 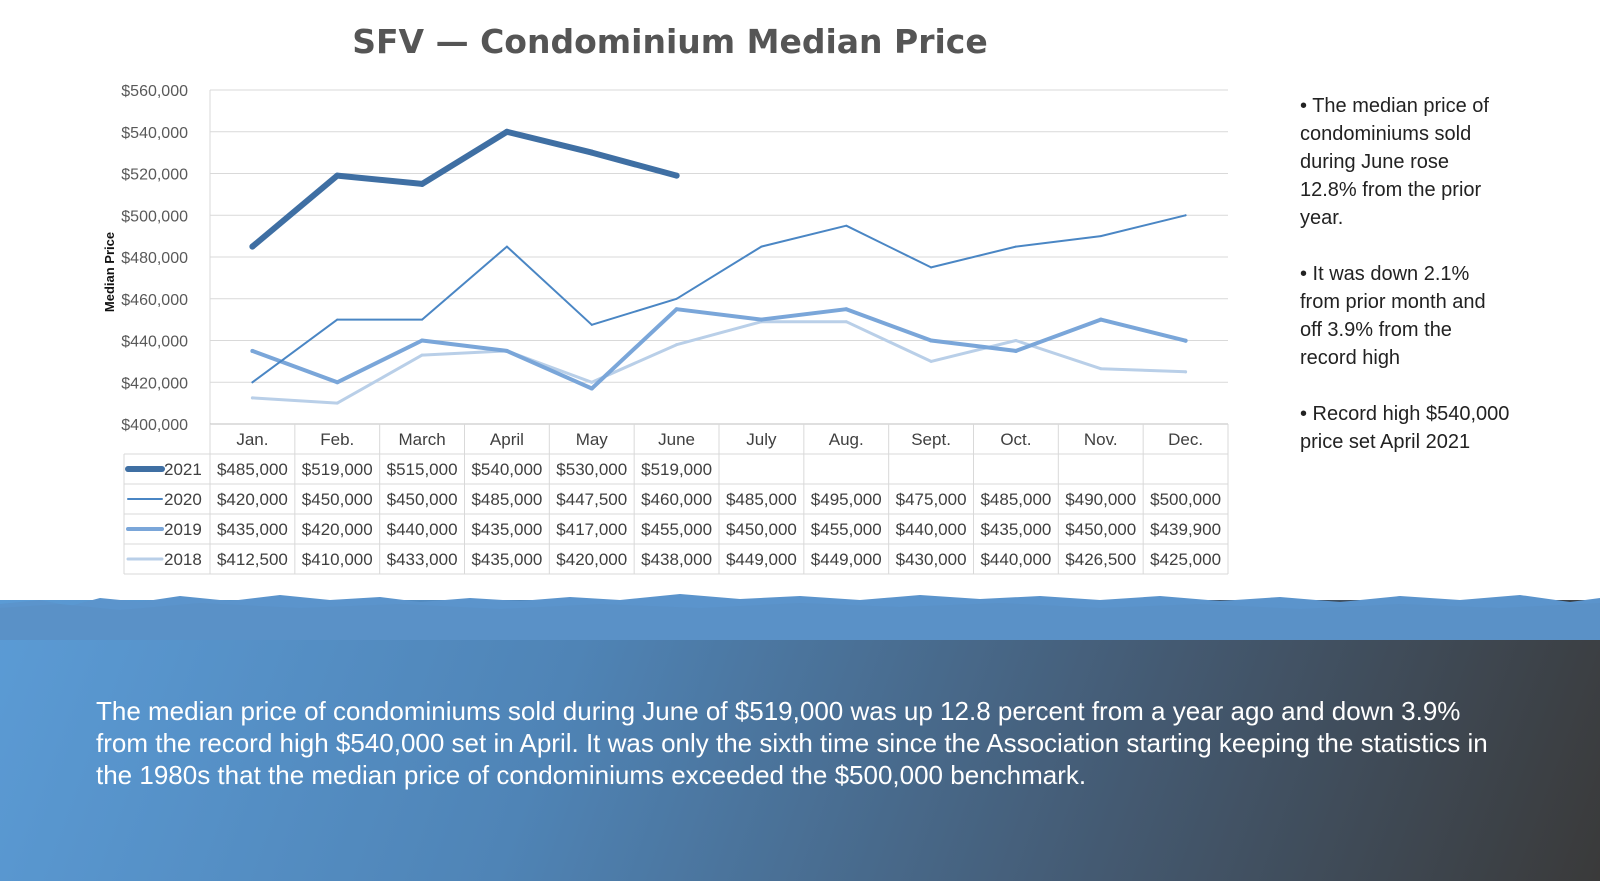 What do you see at coordinates (421, 439) in the screenshot?
I see `x-tick-label: March` at bounding box center [421, 439].